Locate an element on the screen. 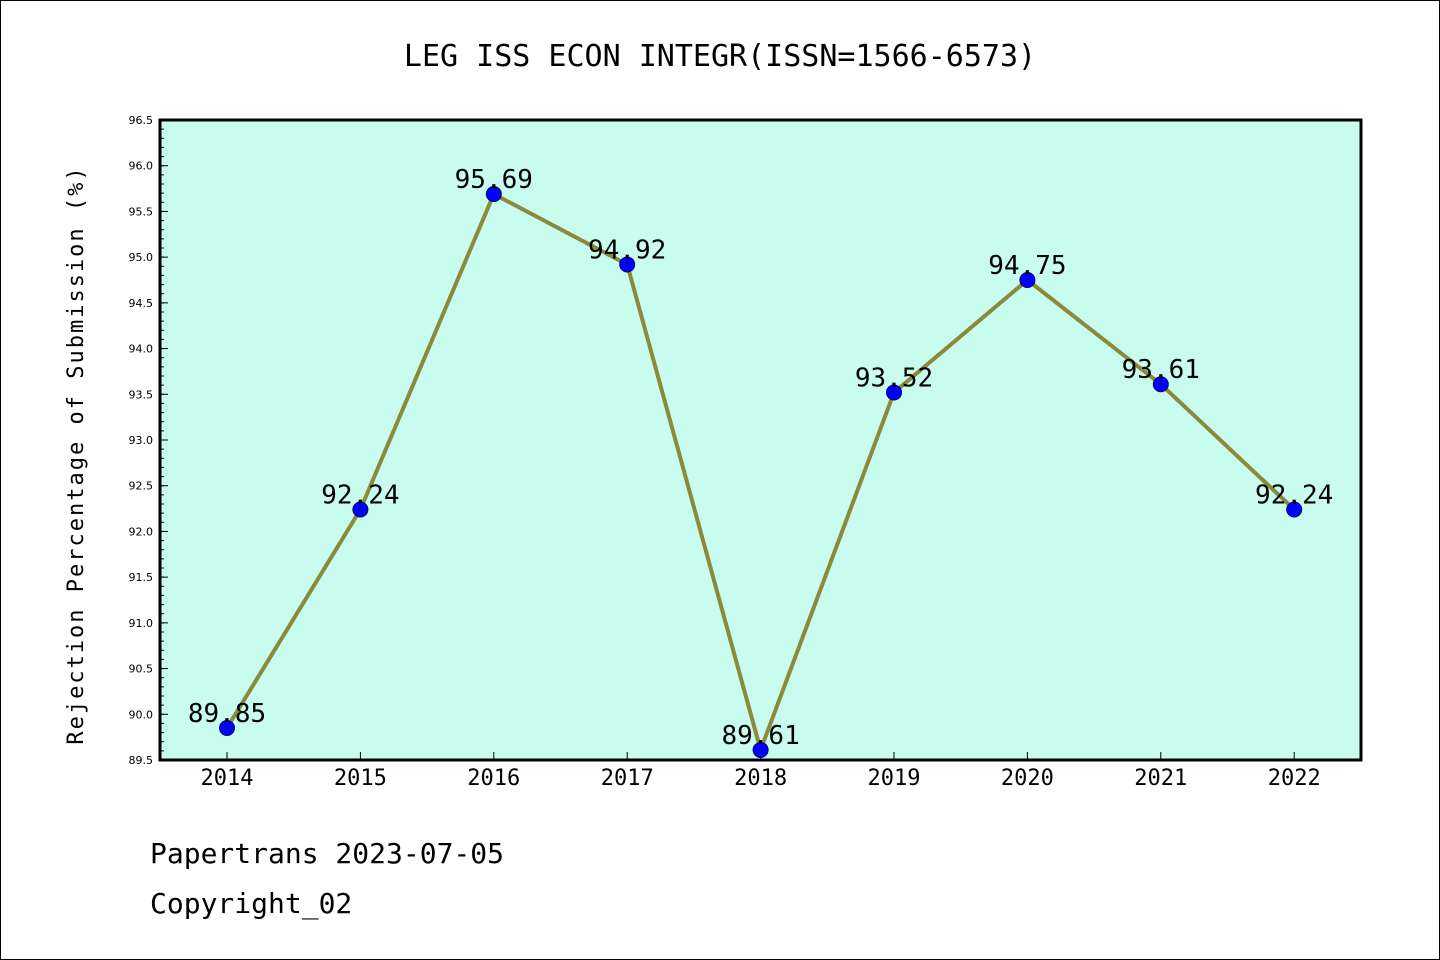  data-label-2021: 93.61 is located at coordinates (1161, 370).